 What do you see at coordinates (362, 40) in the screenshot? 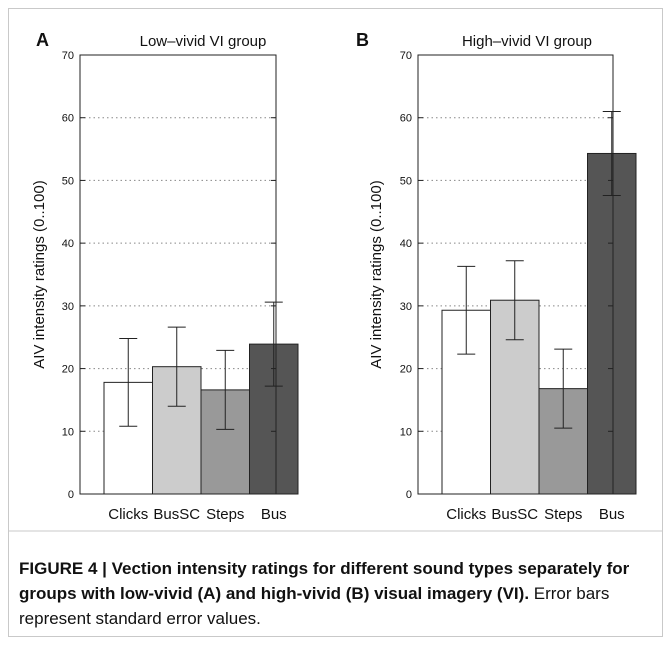
I see `panel-label: B` at bounding box center [362, 40].